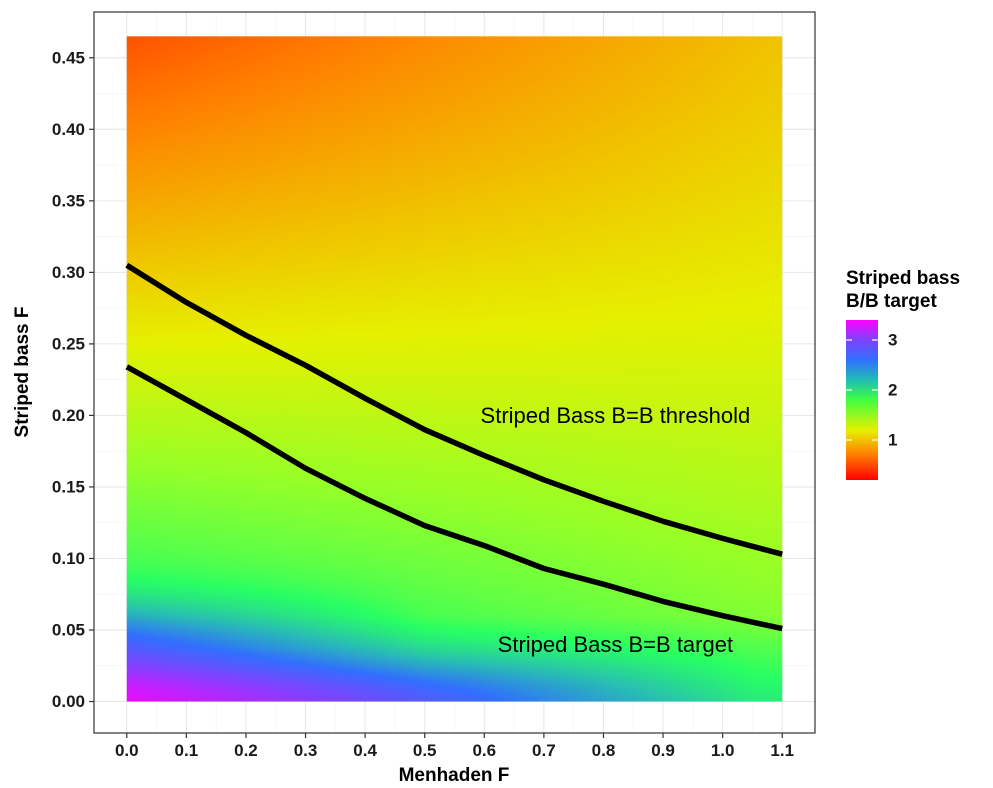  Describe the element at coordinates (68, 701) in the screenshot. I see `y-tick-label: 0.00` at that location.